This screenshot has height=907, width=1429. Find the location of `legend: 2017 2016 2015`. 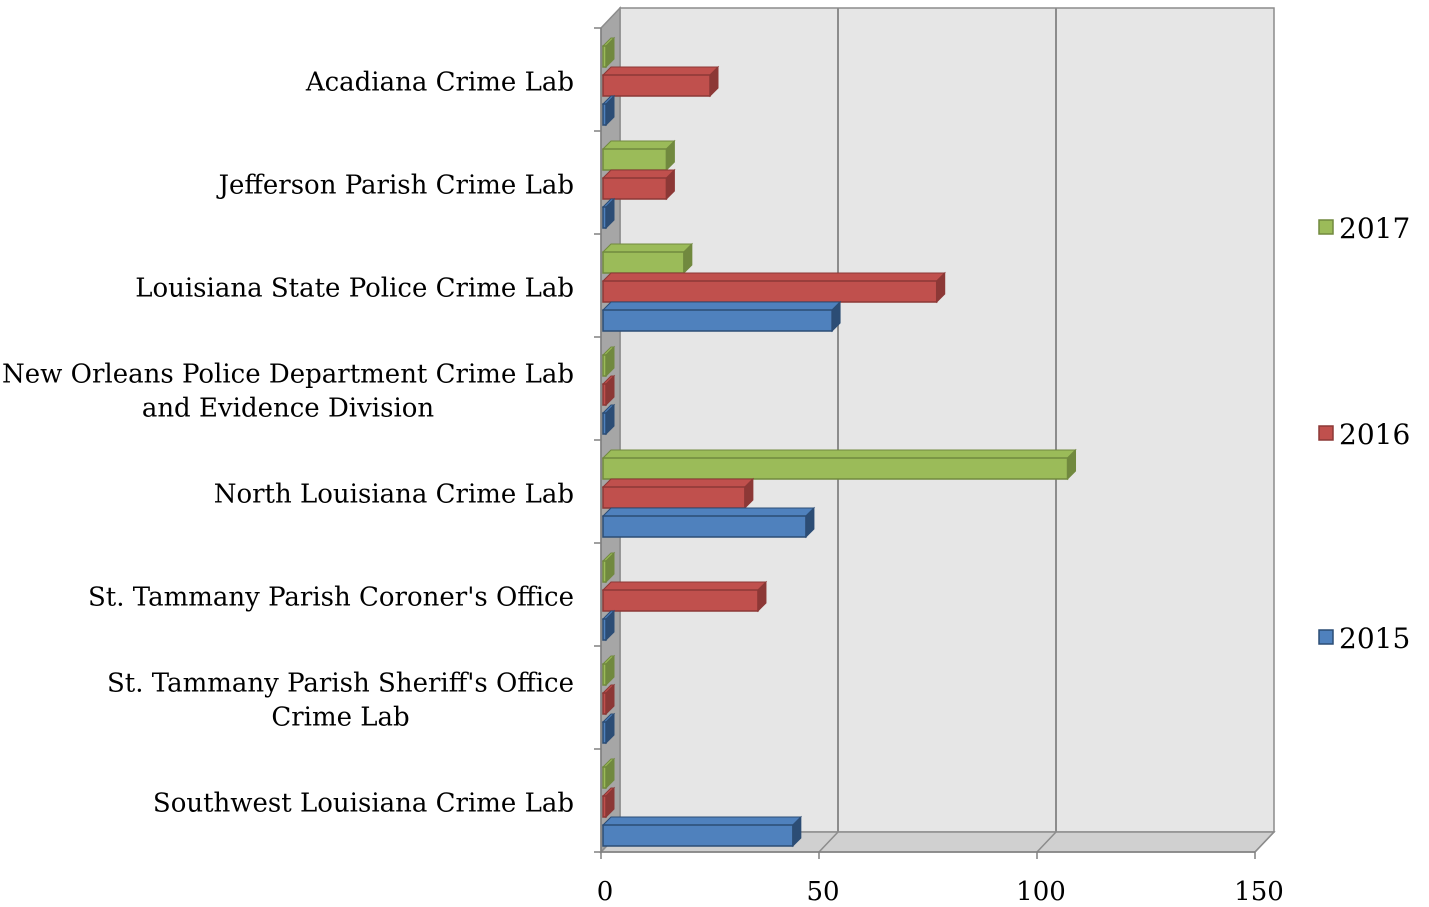

legend: 2017 2016 2015 is located at coordinates (1364, 433).